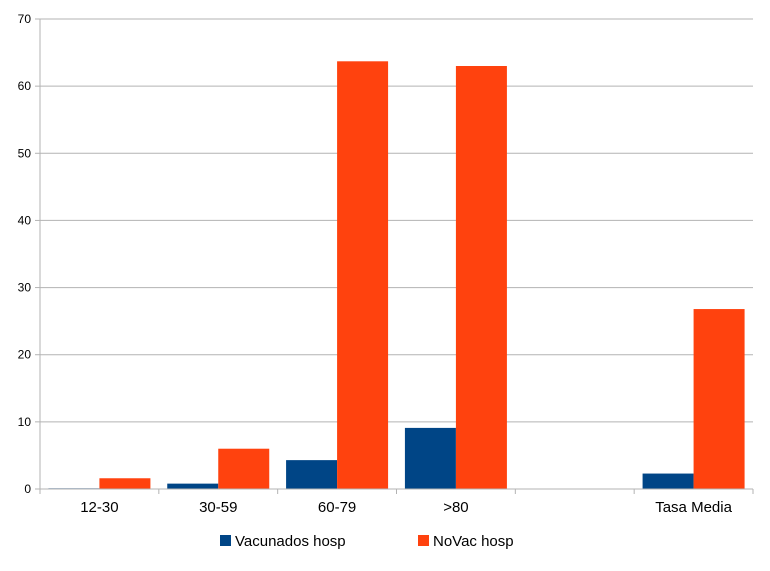 The image size is (770, 571). Describe the element at coordinates (290, 541) in the screenshot. I see `legend-label: Vacunados hosp` at that location.